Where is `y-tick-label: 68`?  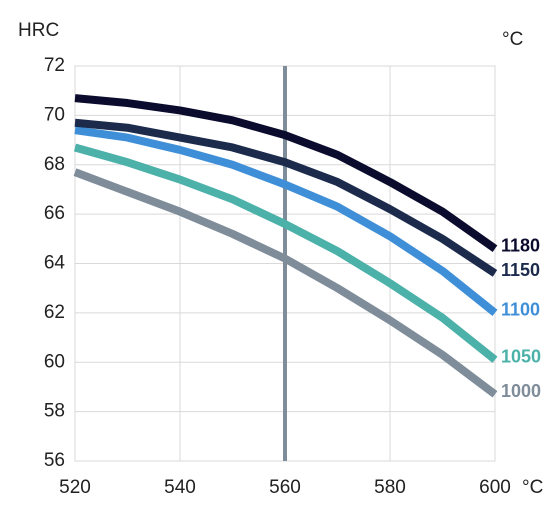 y-tick-label: 68 is located at coordinates (54, 164).